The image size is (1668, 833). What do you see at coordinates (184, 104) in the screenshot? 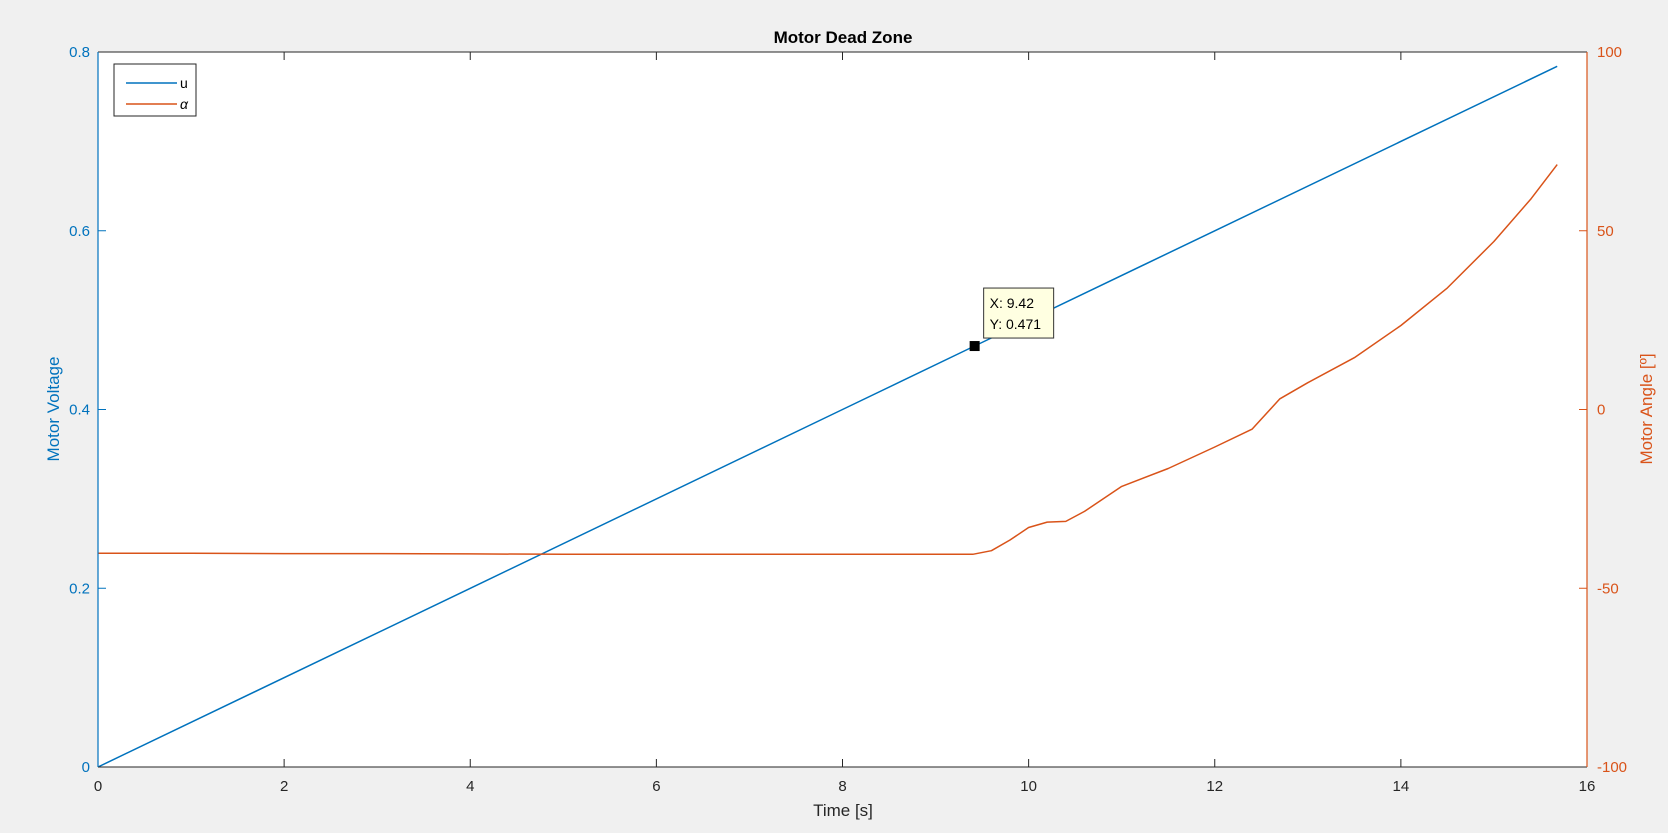
I see `legend-label-alpha: α` at bounding box center [184, 104].